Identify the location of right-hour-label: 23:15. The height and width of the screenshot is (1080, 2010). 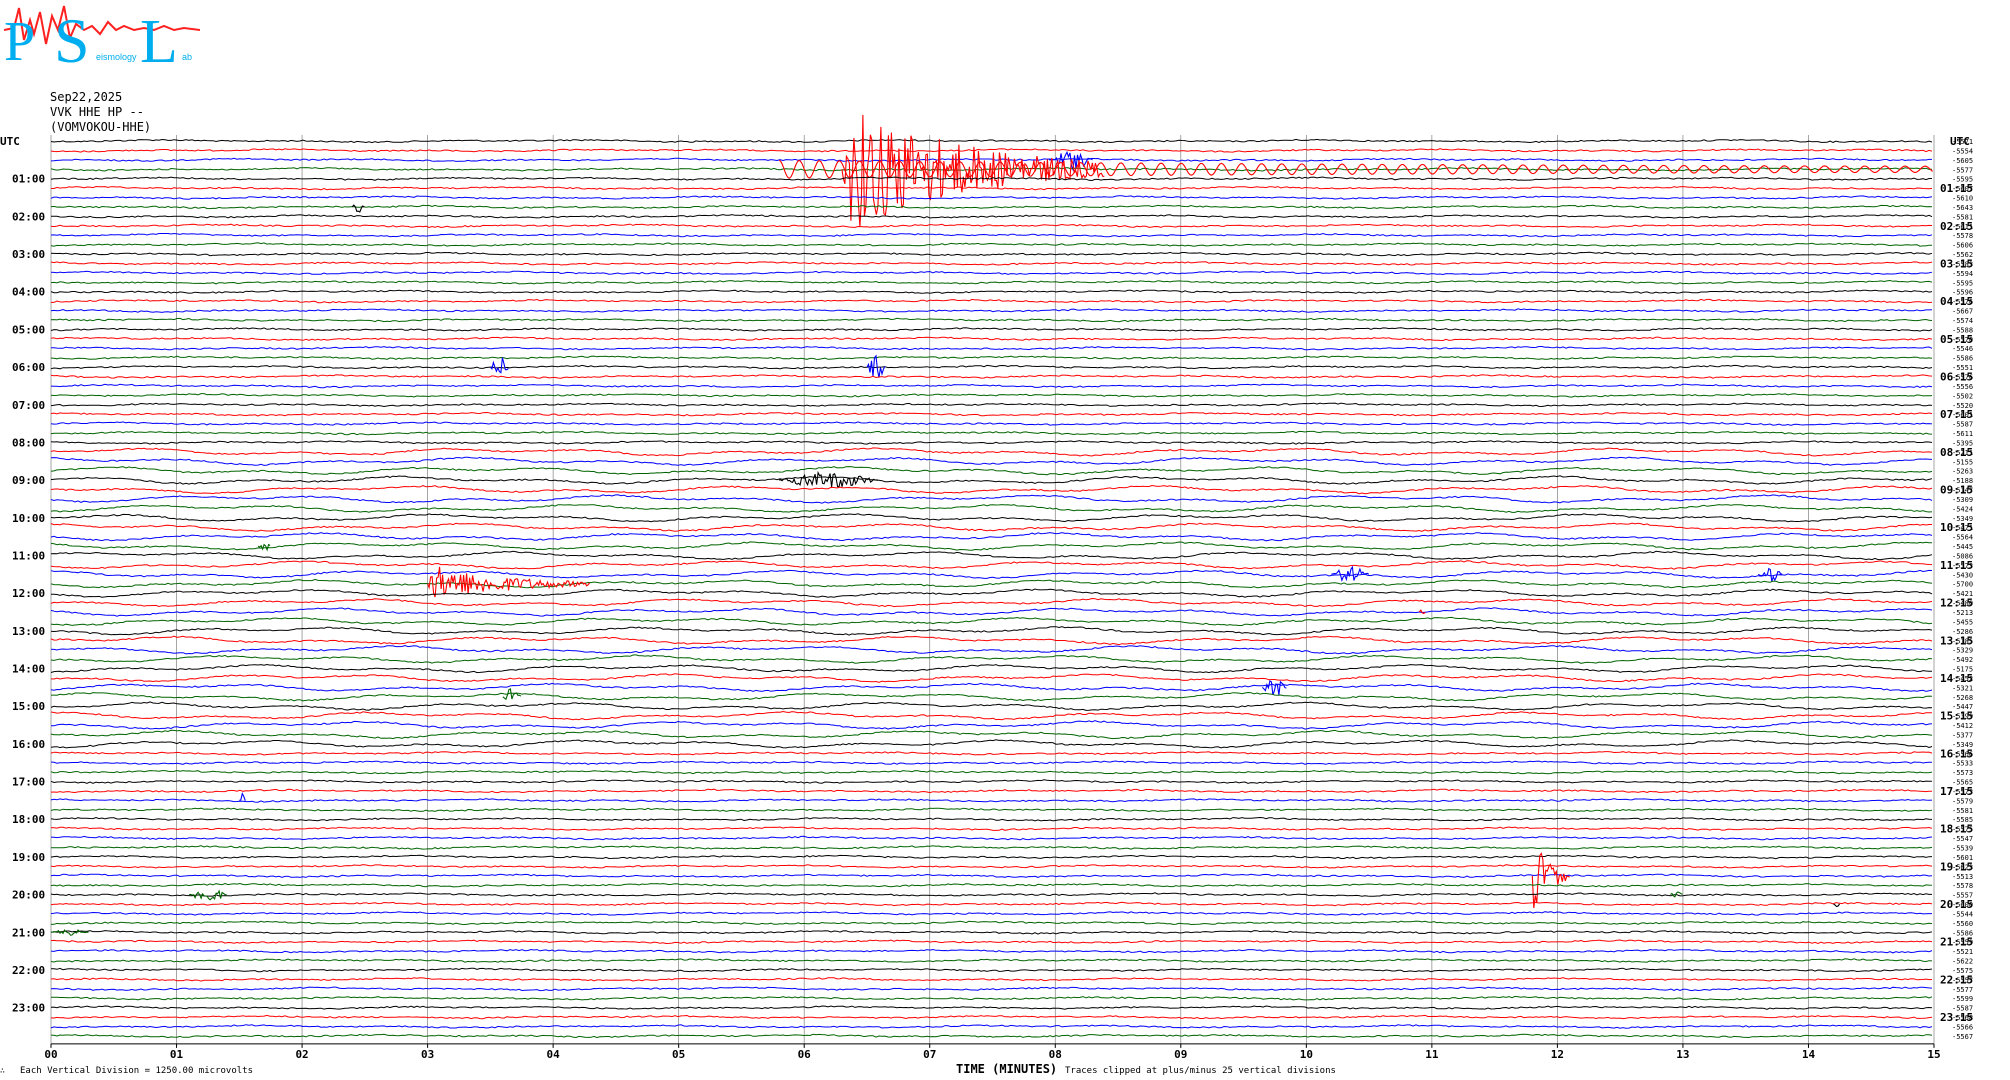
(1956, 1017).